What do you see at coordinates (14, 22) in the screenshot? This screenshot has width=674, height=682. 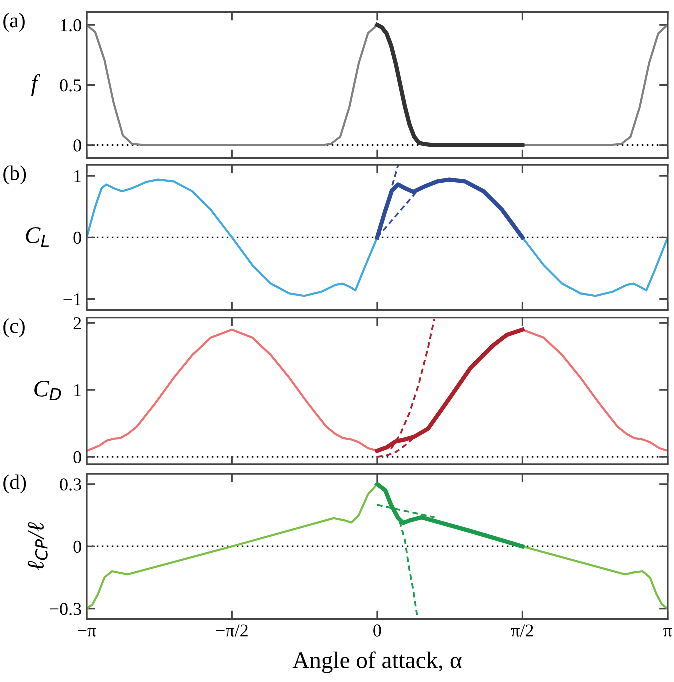 I see `chart-title: (a)` at bounding box center [14, 22].